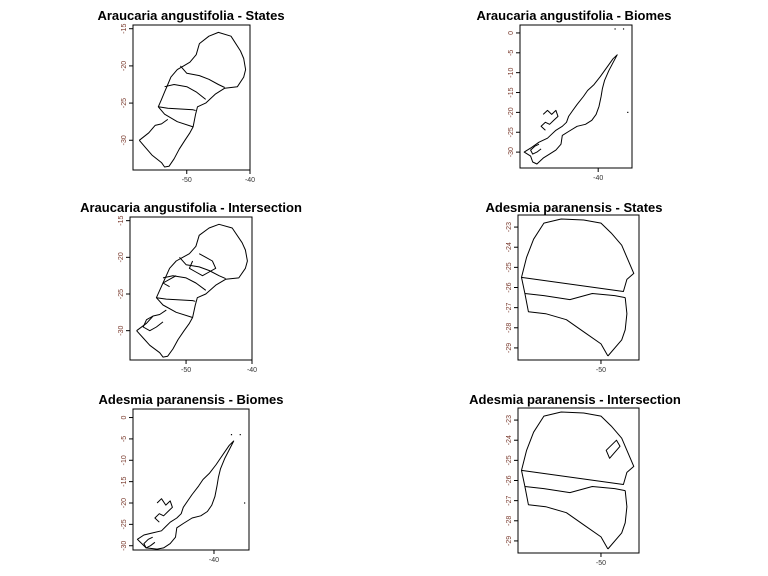  Describe the element at coordinates (191, 399) in the screenshot. I see `panel-title: Adesmia paranensis - Biomes` at that location.